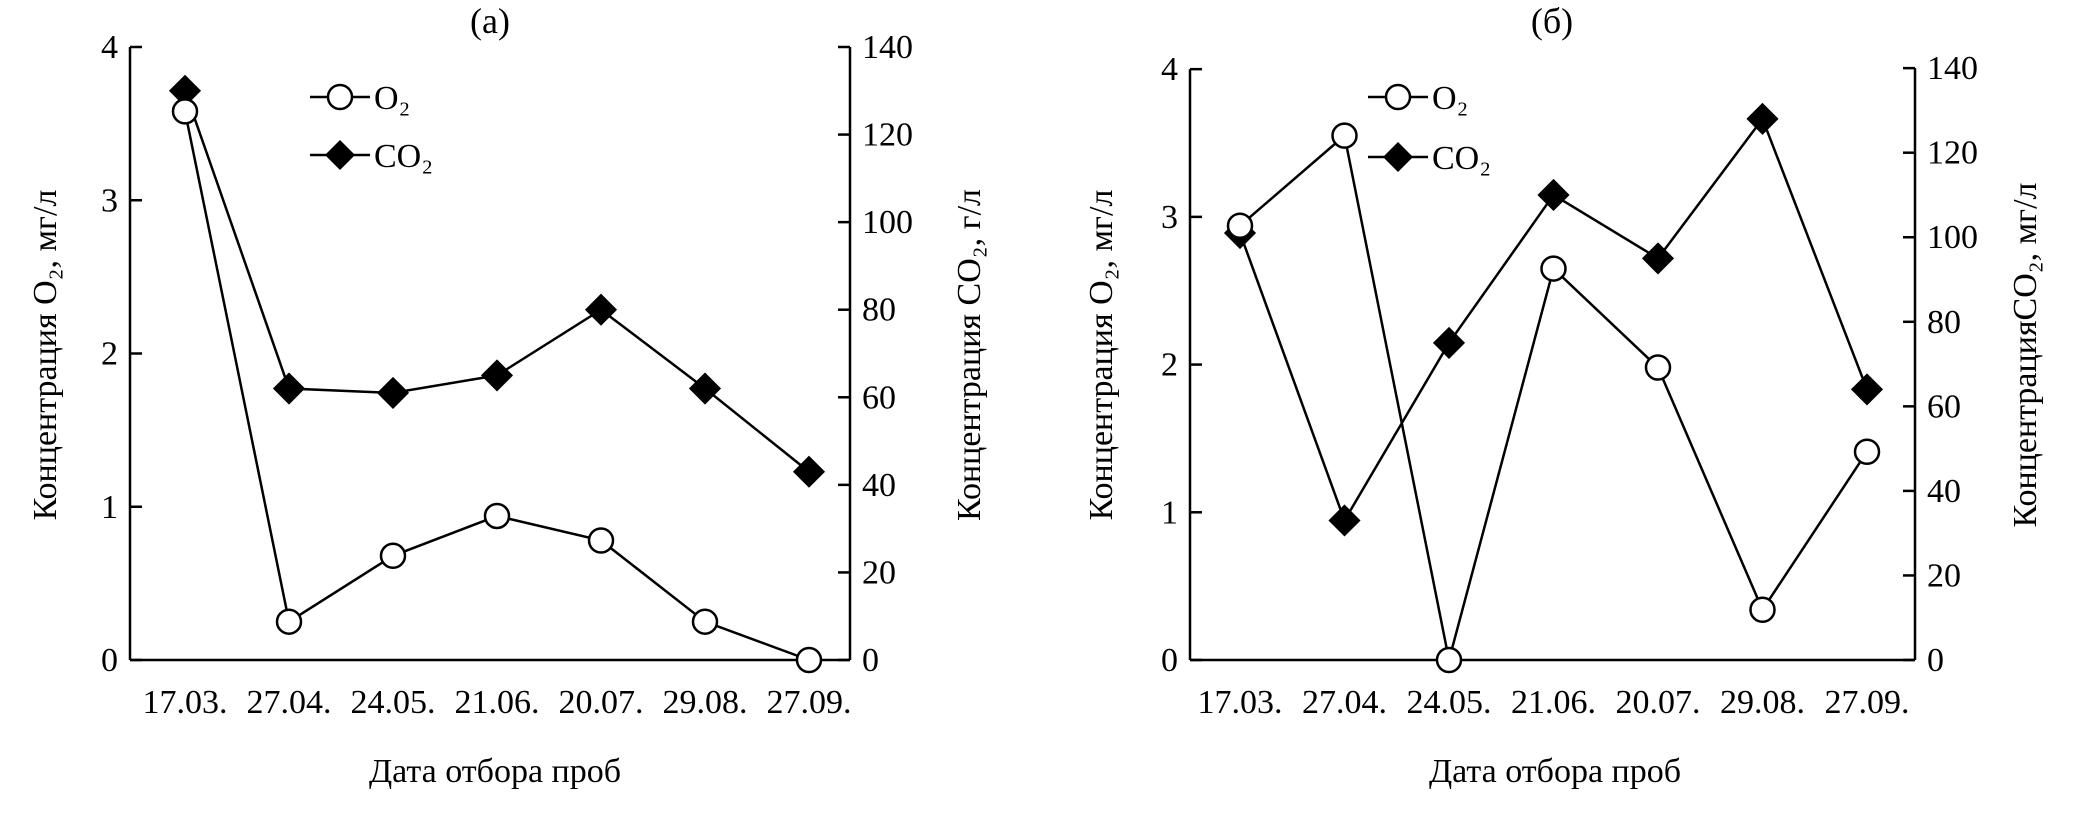 This screenshot has width=2079, height=814. Describe the element at coordinates (2025, 354) in the screenshot. I see `right-y-axis-label: КонцентрацияCO₂, мг/л` at that location.